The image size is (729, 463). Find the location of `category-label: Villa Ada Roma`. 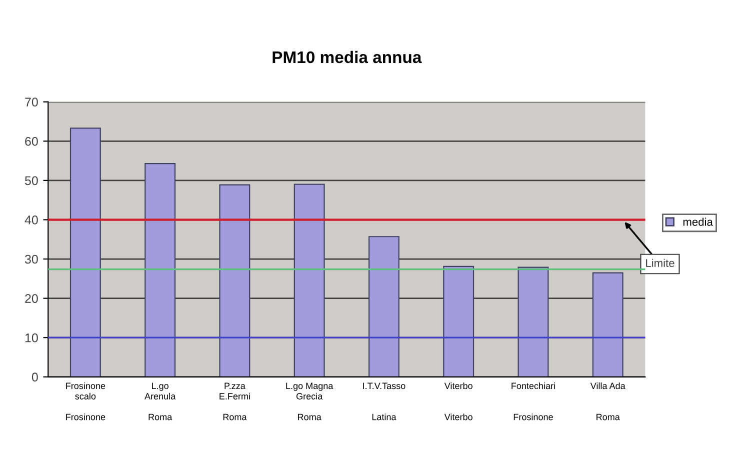

category-label: Villa Ada Roma is located at coordinates (608, 401).